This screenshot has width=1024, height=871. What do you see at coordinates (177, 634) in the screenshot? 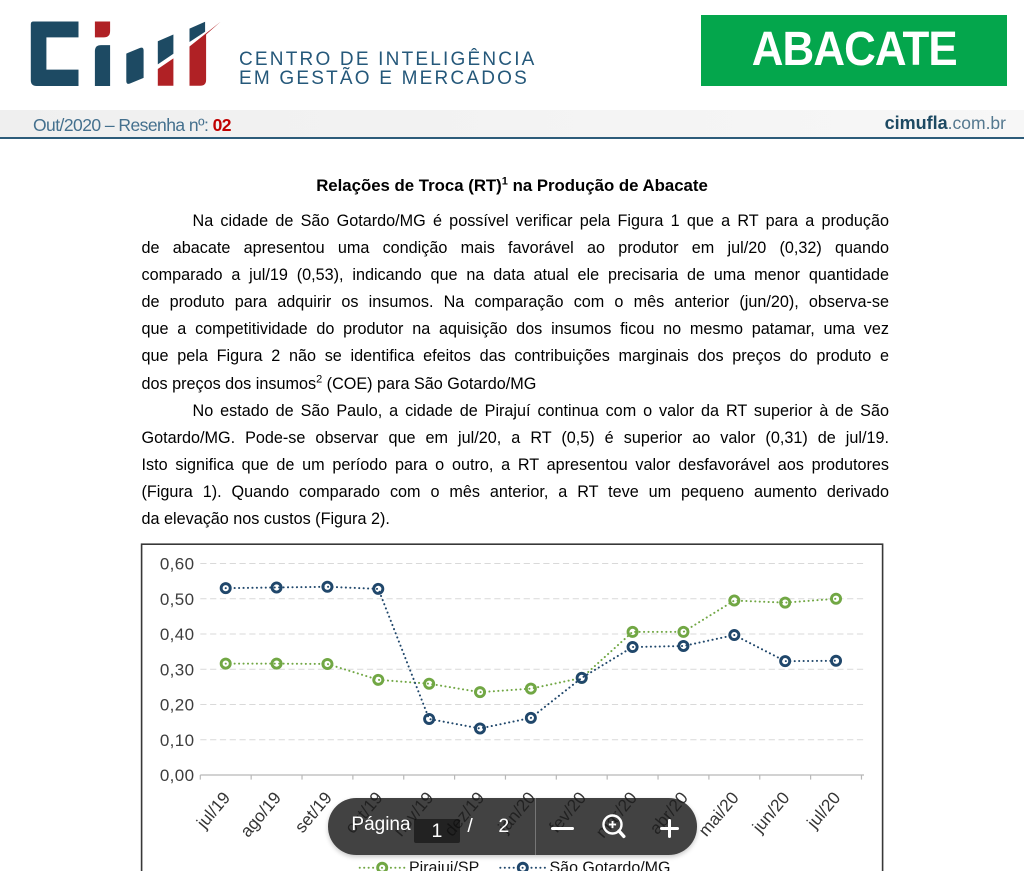
I see `svg-text: 0,40` at bounding box center [177, 634].